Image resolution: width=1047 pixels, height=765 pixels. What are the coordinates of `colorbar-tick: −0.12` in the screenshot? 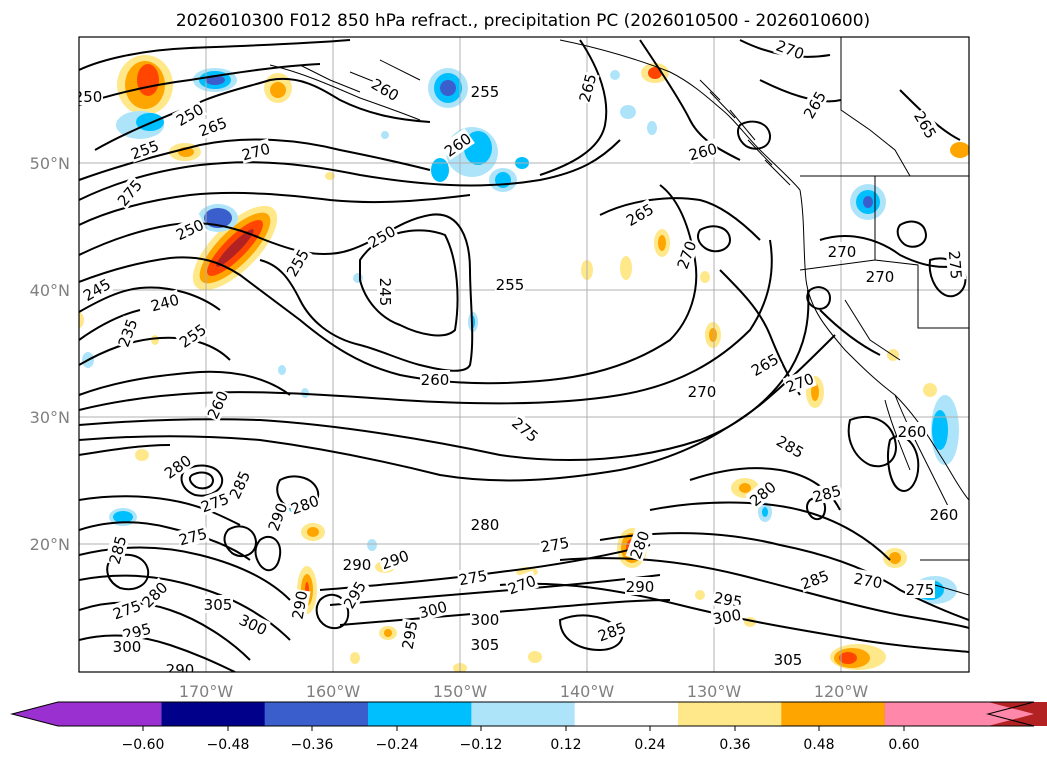 It's located at (481, 745).